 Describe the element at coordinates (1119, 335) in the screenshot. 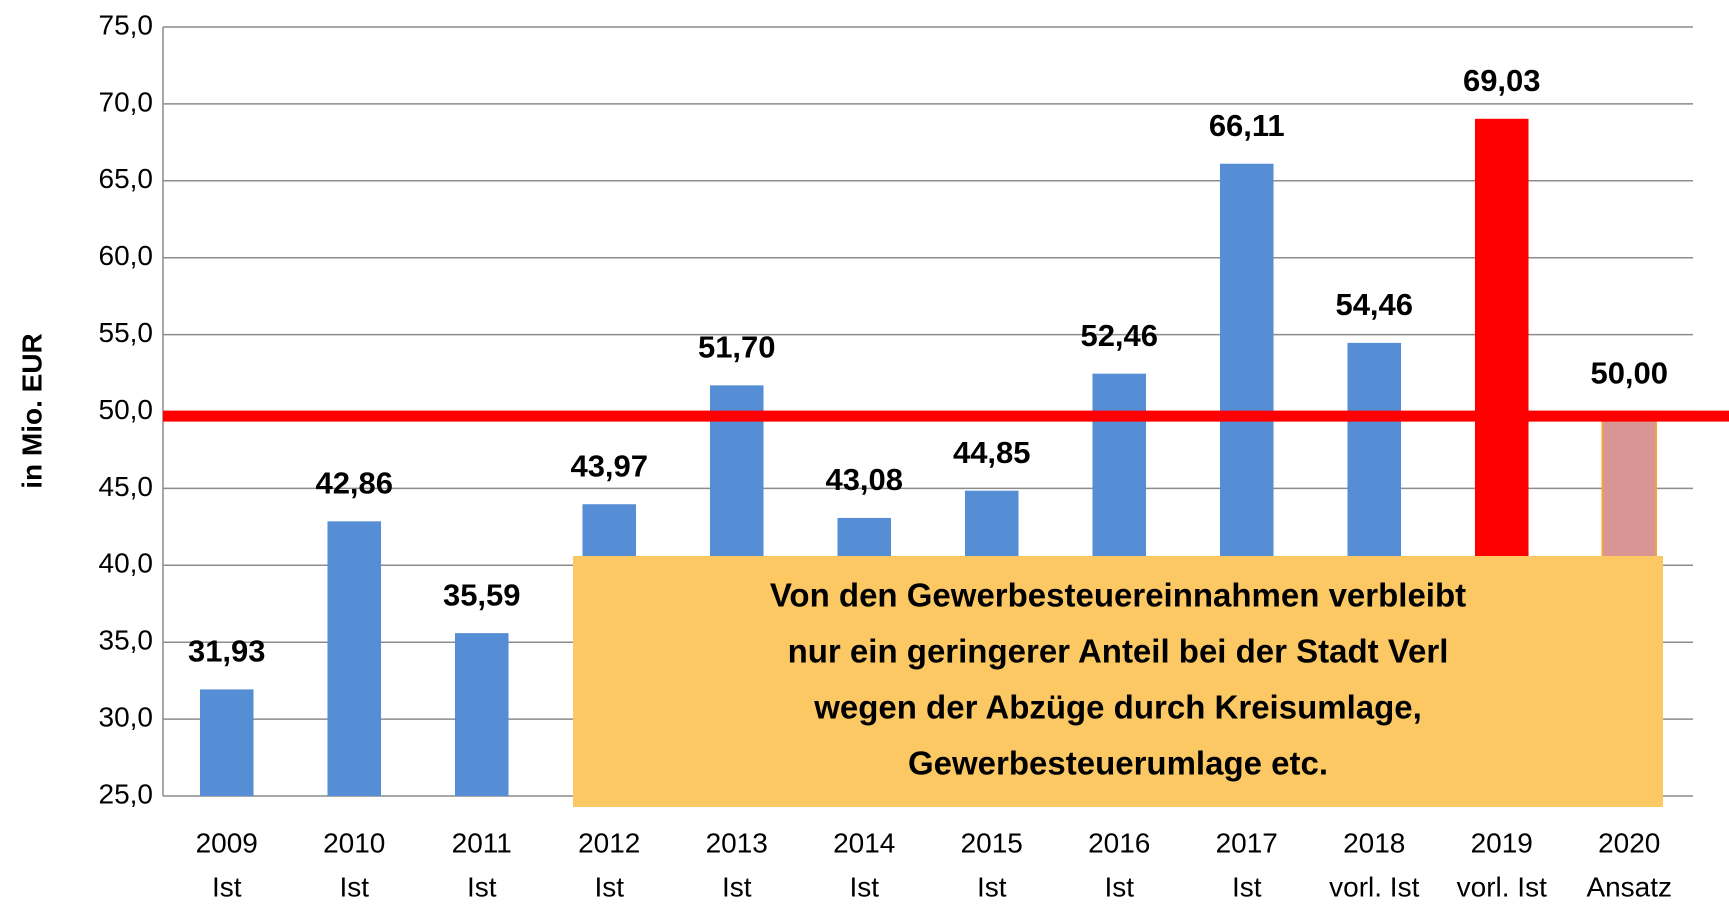

I see `value-label: 52,46` at that location.